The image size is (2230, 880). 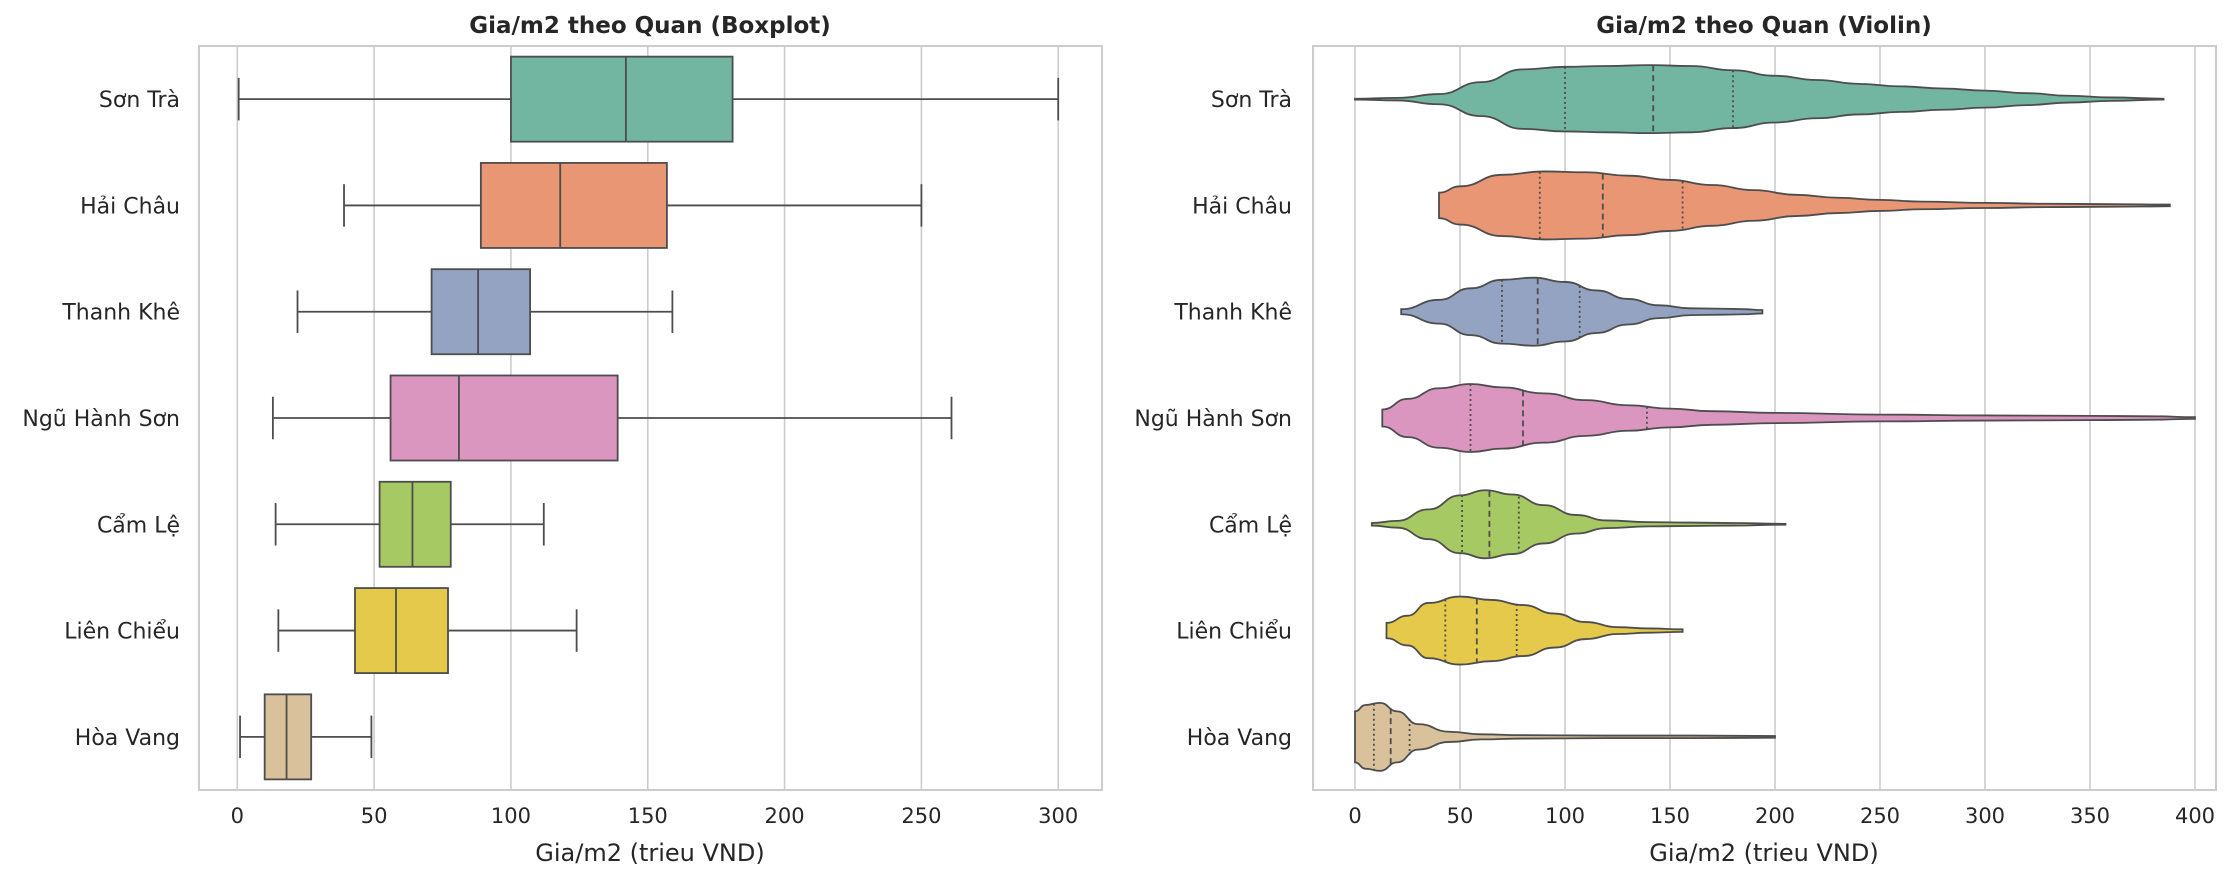 What do you see at coordinates (1985, 816) in the screenshot?
I see `violin-x-tick-label: 300` at bounding box center [1985, 816].